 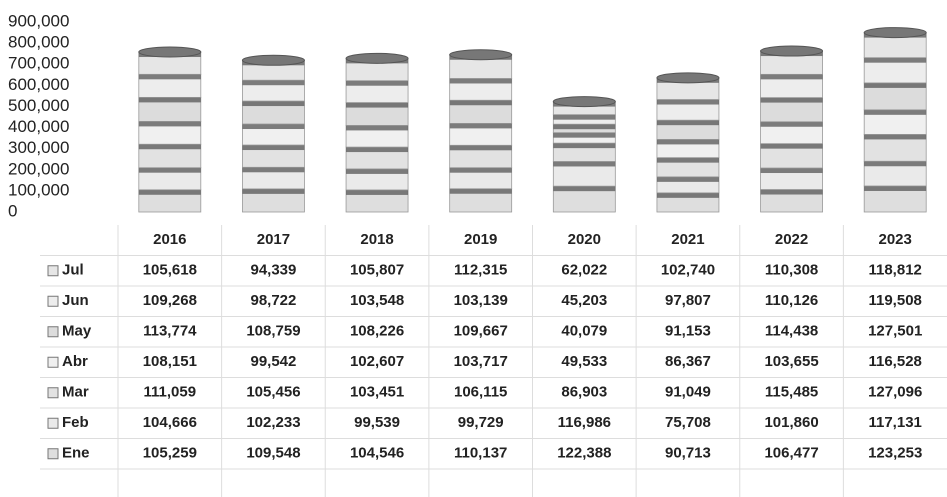 What do you see at coordinates (584, 392) in the screenshot?
I see `table-cell: 86,903` at bounding box center [584, 392].